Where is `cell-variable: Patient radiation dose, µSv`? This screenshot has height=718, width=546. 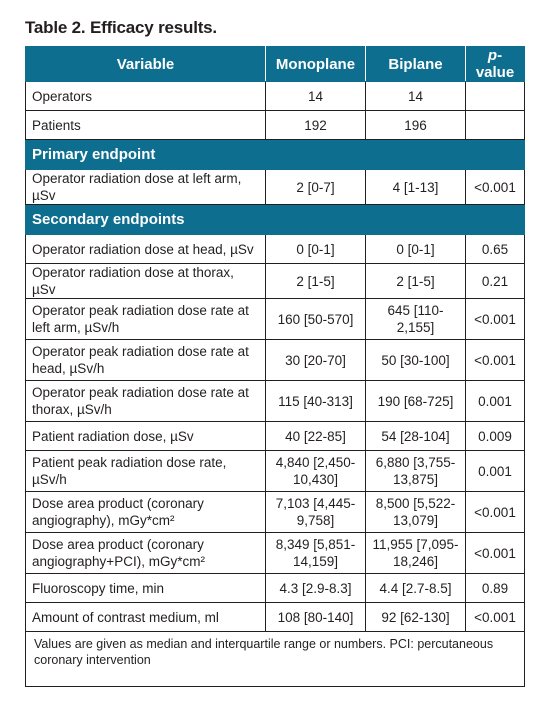
cell-variable: Patient radiation dose, µSv is located at coordinates (145, 436).